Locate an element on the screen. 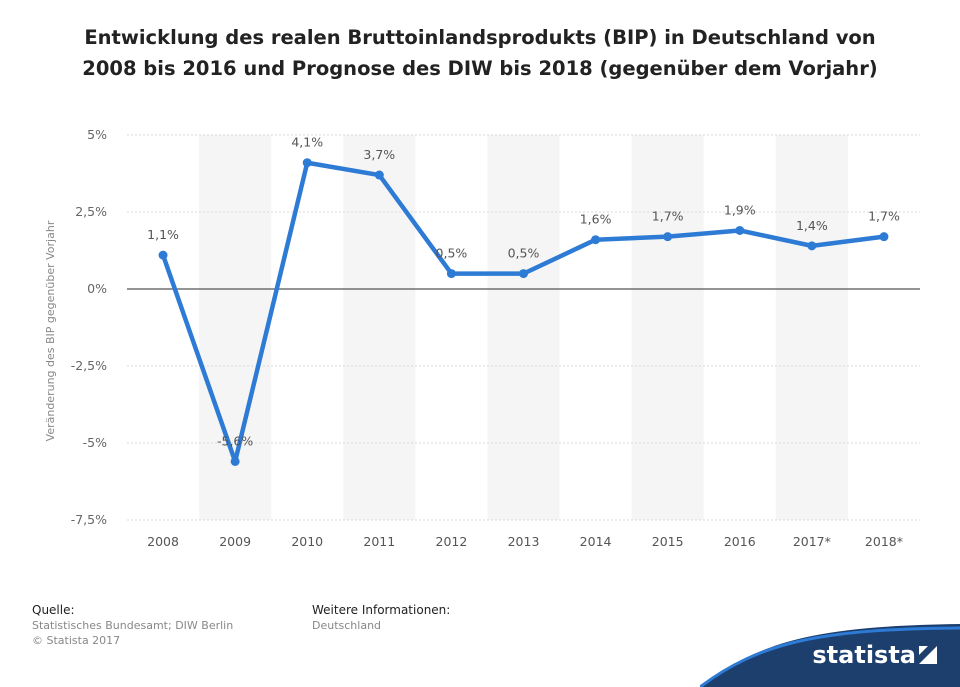 The image size is (960, 687). y-tick-label: -7,5% is located at coordinates (89, 519).